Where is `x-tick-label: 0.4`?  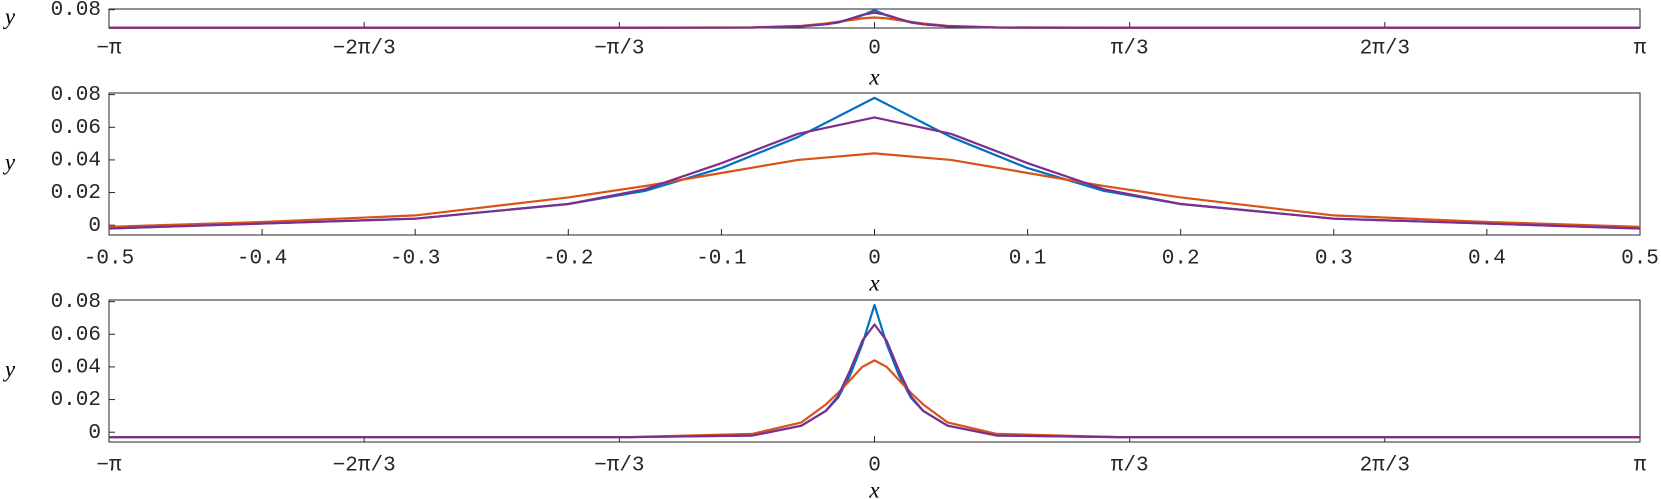
x-tick-label: 0.4 is located at coordinates (1487, 259).